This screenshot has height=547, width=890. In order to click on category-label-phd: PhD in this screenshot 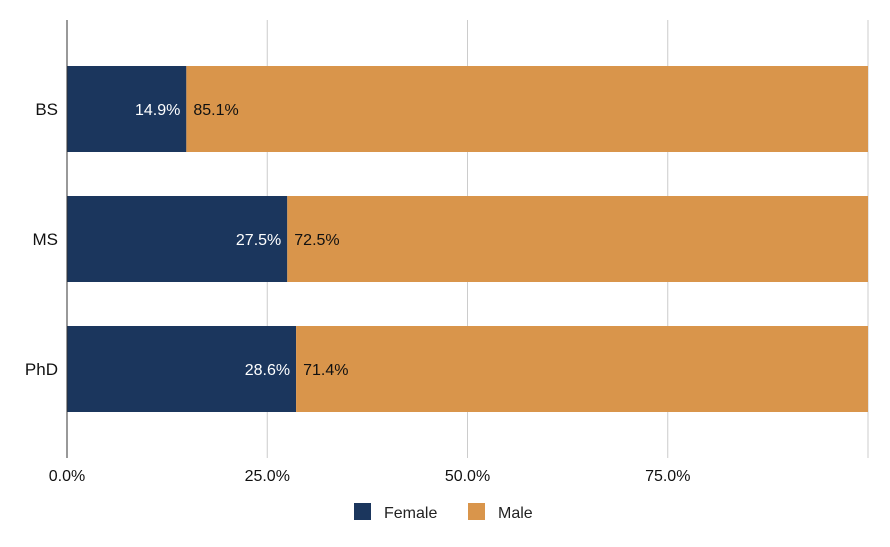, I will do `click(41, 369)`.